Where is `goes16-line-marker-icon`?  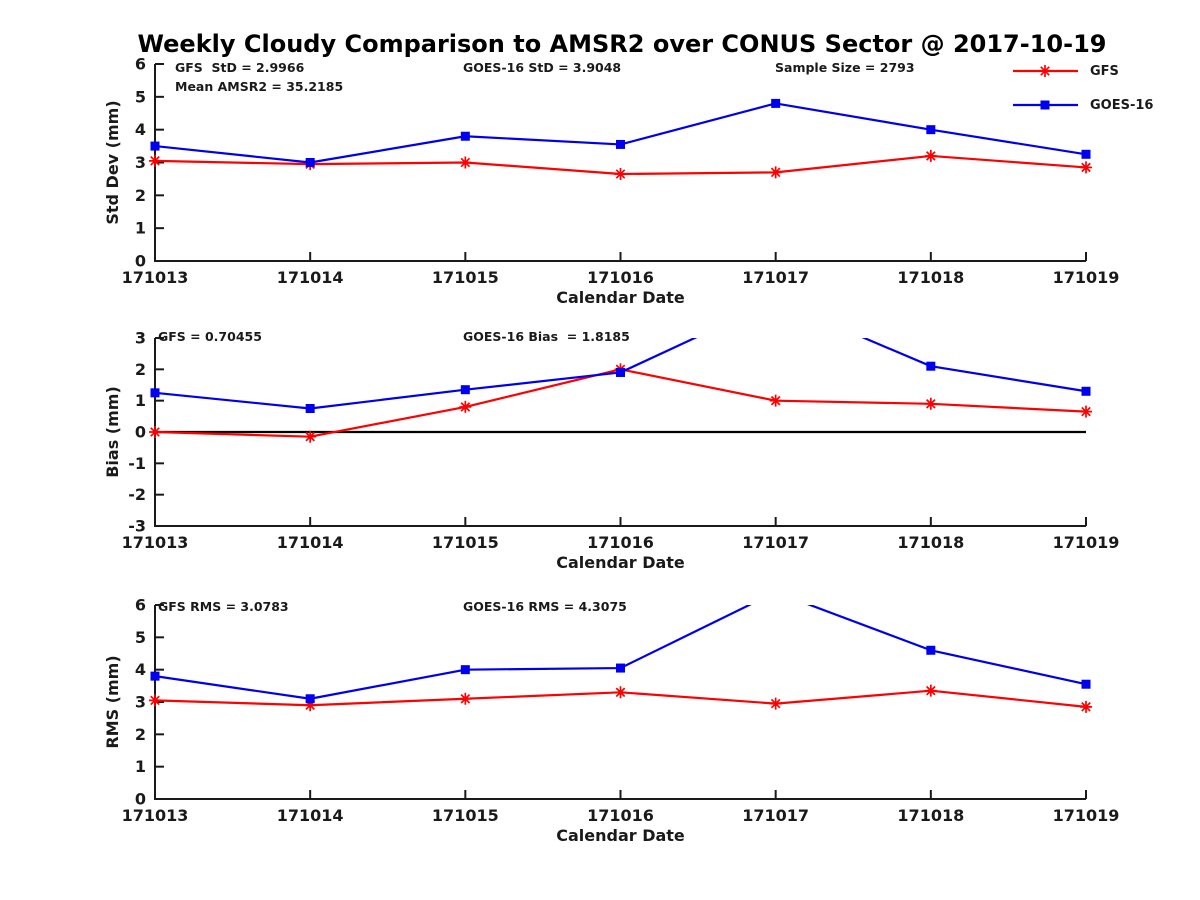 goes16-line-marker-icon is located at coordinates (1045, 105).